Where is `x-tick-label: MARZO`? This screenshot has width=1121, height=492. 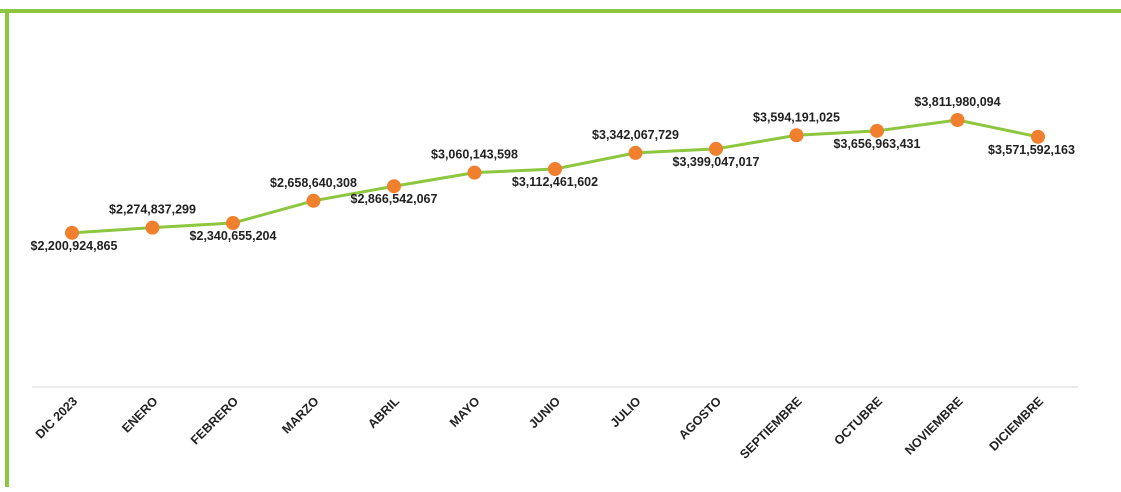
x-tick-label: MARZO is located at coordinates (300, 415).